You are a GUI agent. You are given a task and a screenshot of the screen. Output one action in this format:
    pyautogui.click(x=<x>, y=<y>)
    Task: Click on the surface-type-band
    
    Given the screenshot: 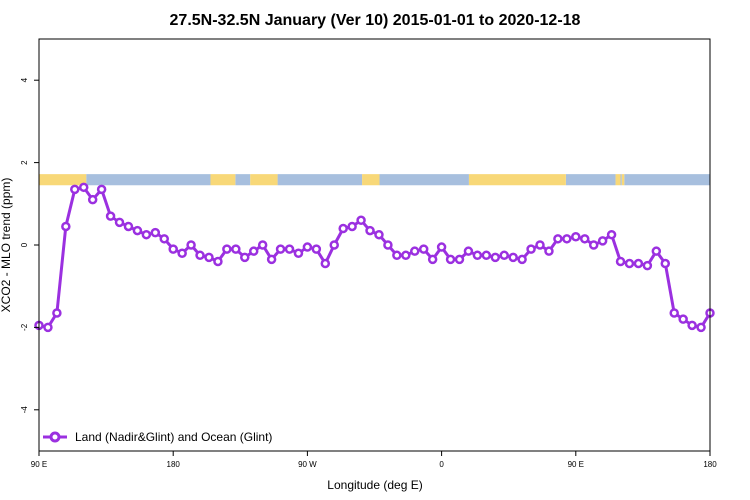 What is the action you would take?
    pyautogui.click(x=374, y=180)
    